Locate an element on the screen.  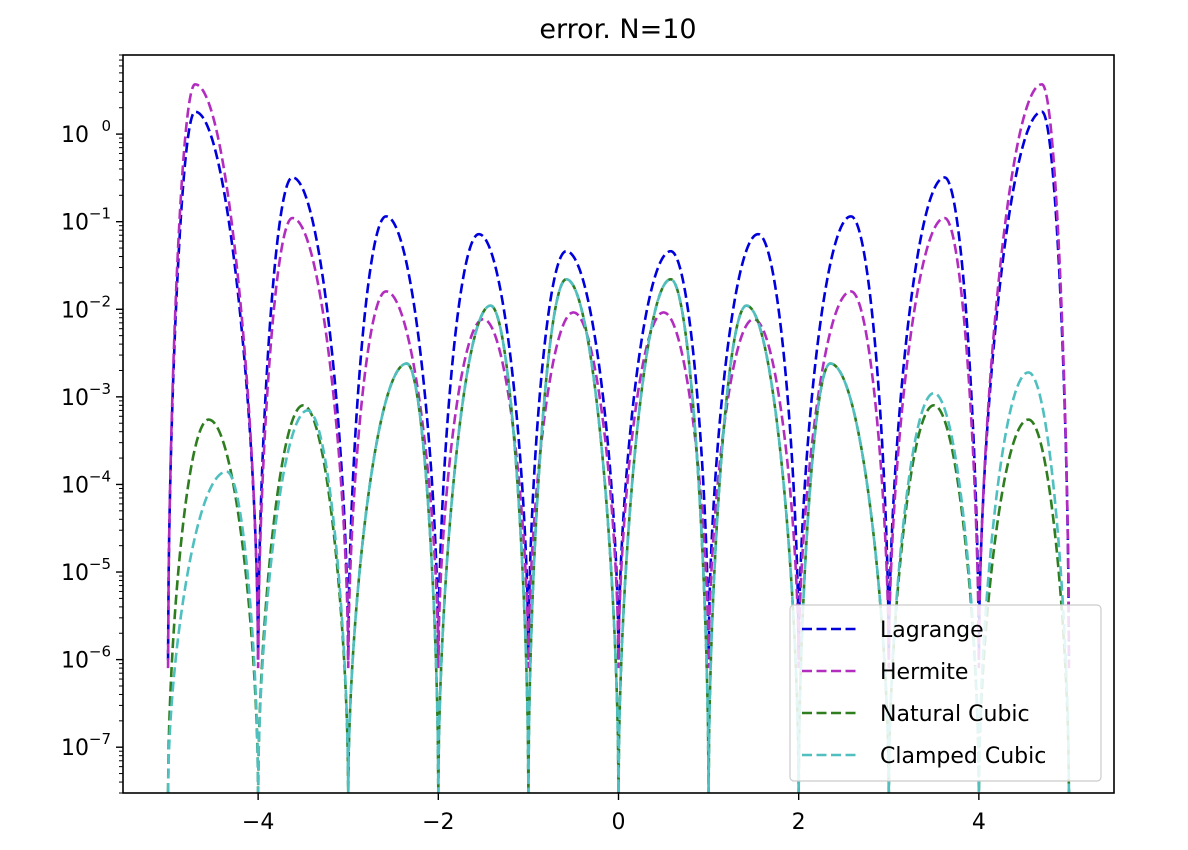
x-tick-label: 0 is located at coordinates (619, 822).